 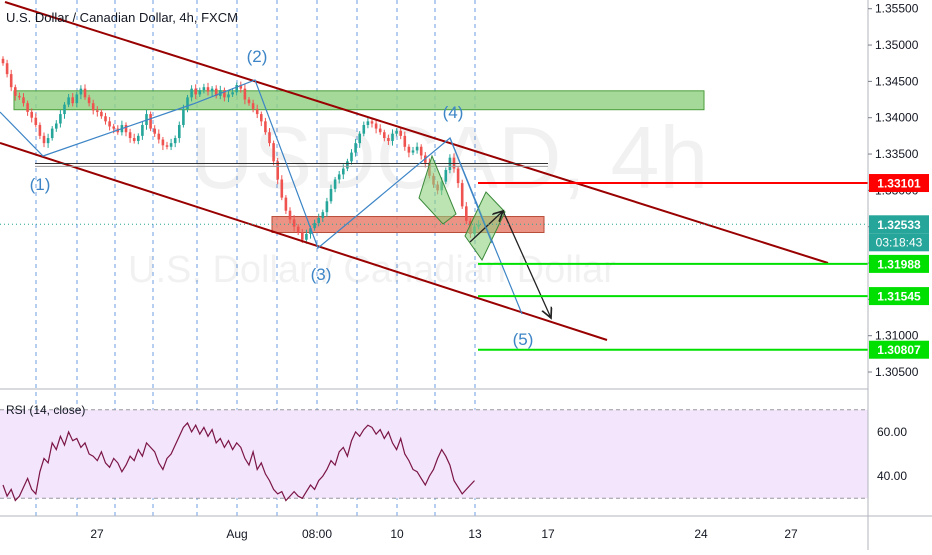 What do you see at coordinates (486, 227) in the screenshot?
I see `projection-arrow-up` at bounding box center [486, 227].